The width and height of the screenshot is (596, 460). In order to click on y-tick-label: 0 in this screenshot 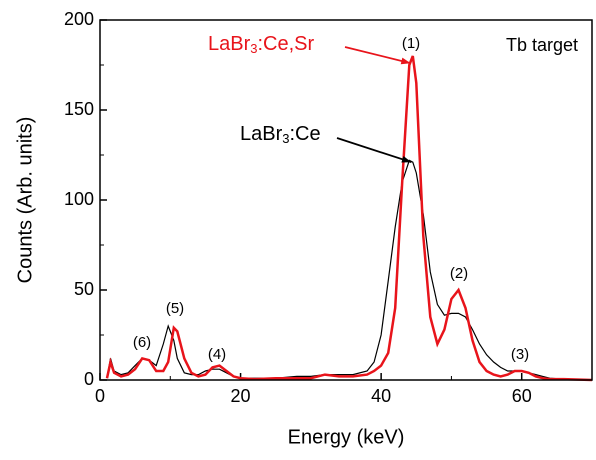, I will do `click(89, 379)`.